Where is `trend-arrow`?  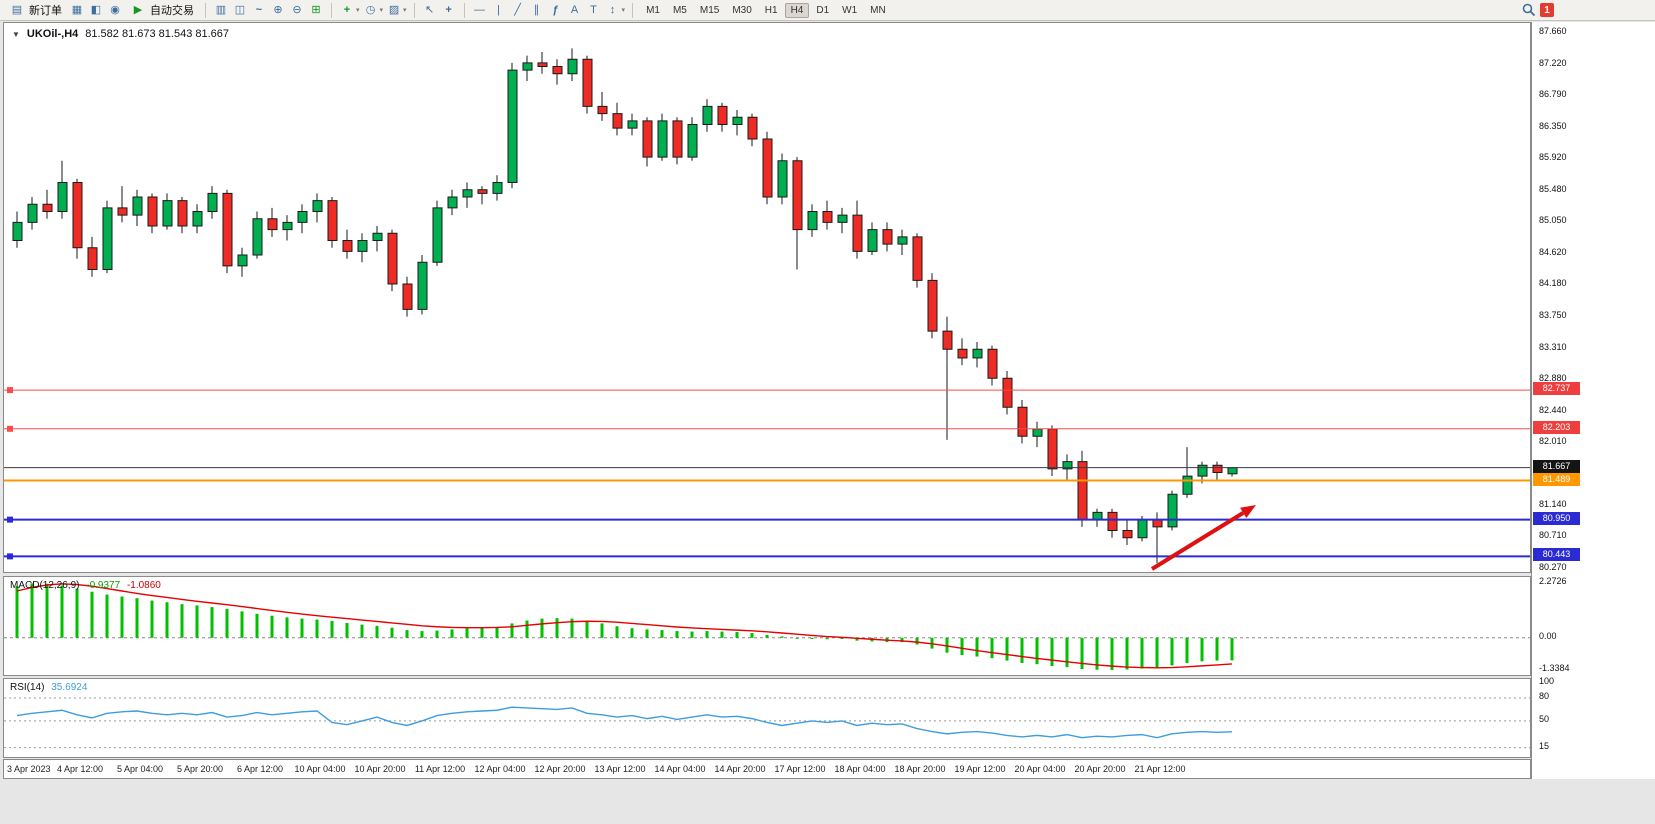 trend-arrow is located at coordinates (1197, 541).